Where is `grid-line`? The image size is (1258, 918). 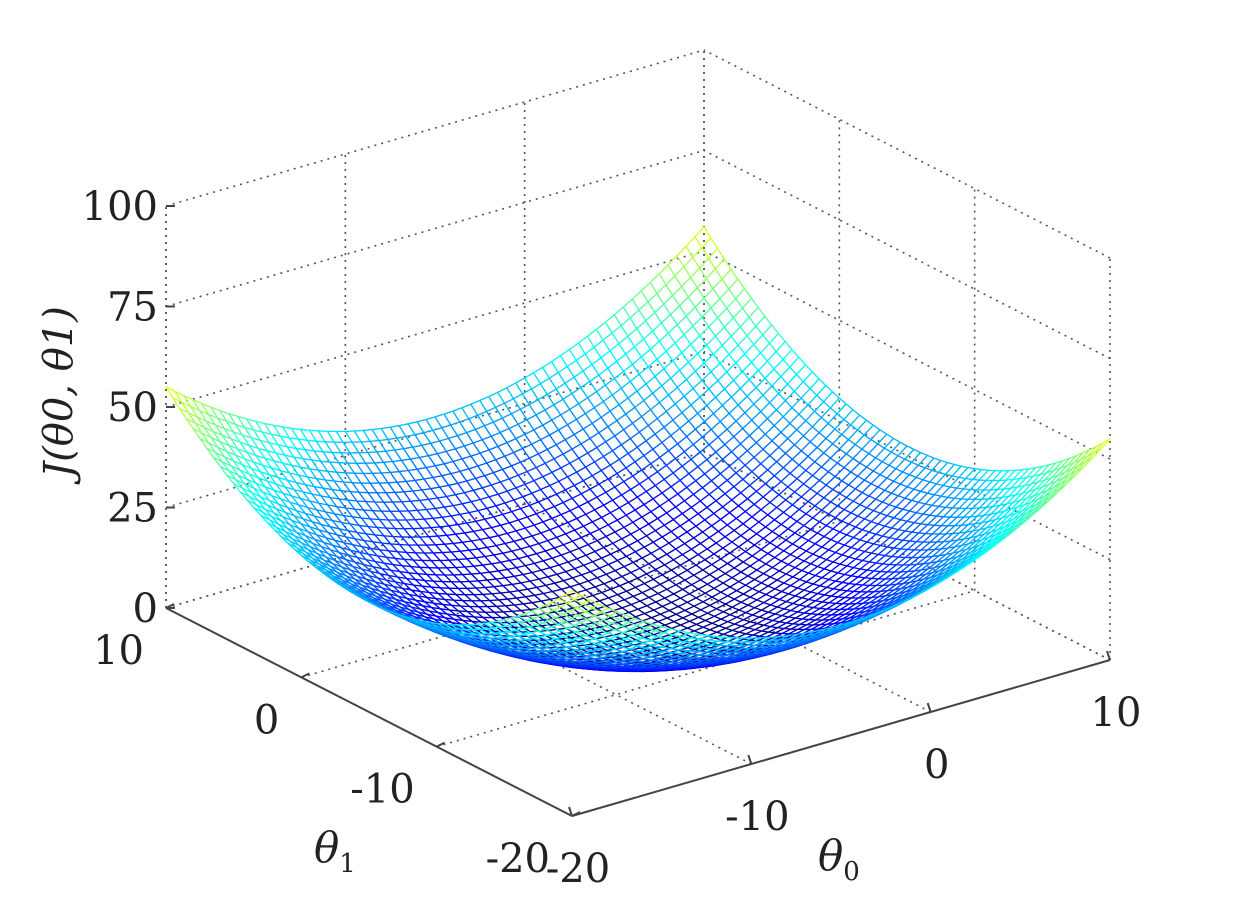 grid-line is located at coordinates (435, 530).